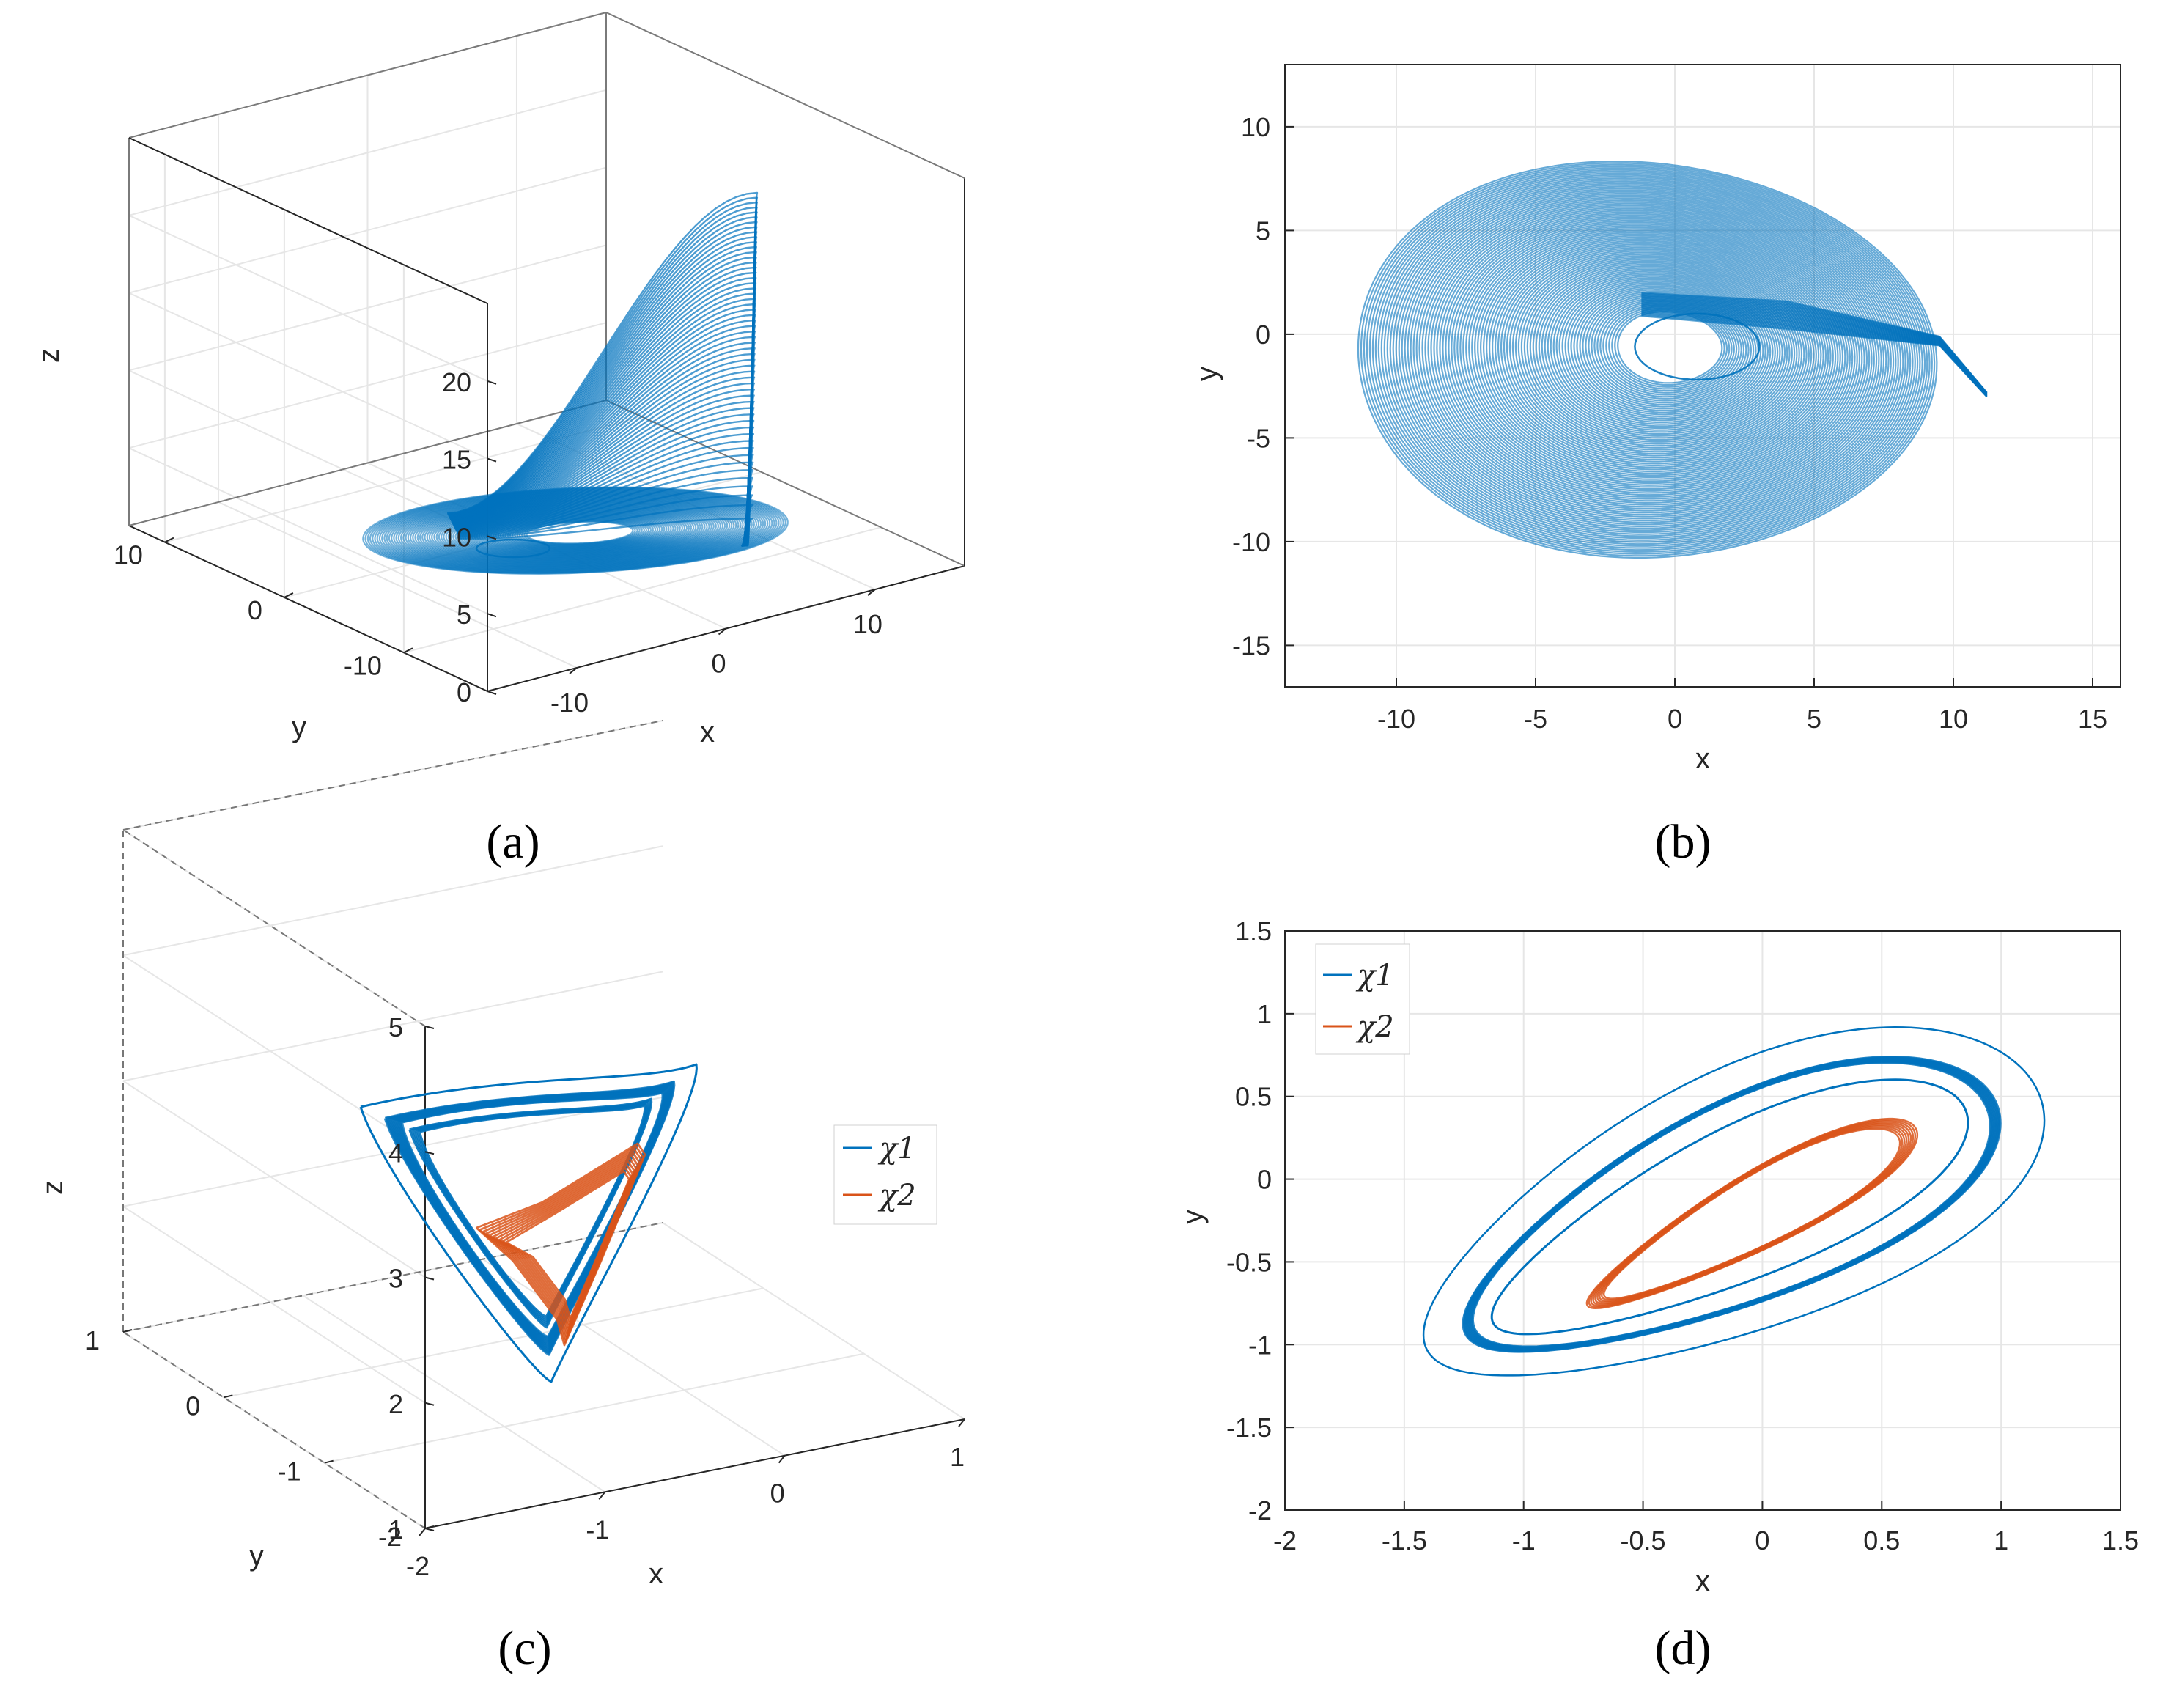  Describe the element at coordinates (957, 1457) in the screenshot. I see `x-tick-3: 1` at that location.